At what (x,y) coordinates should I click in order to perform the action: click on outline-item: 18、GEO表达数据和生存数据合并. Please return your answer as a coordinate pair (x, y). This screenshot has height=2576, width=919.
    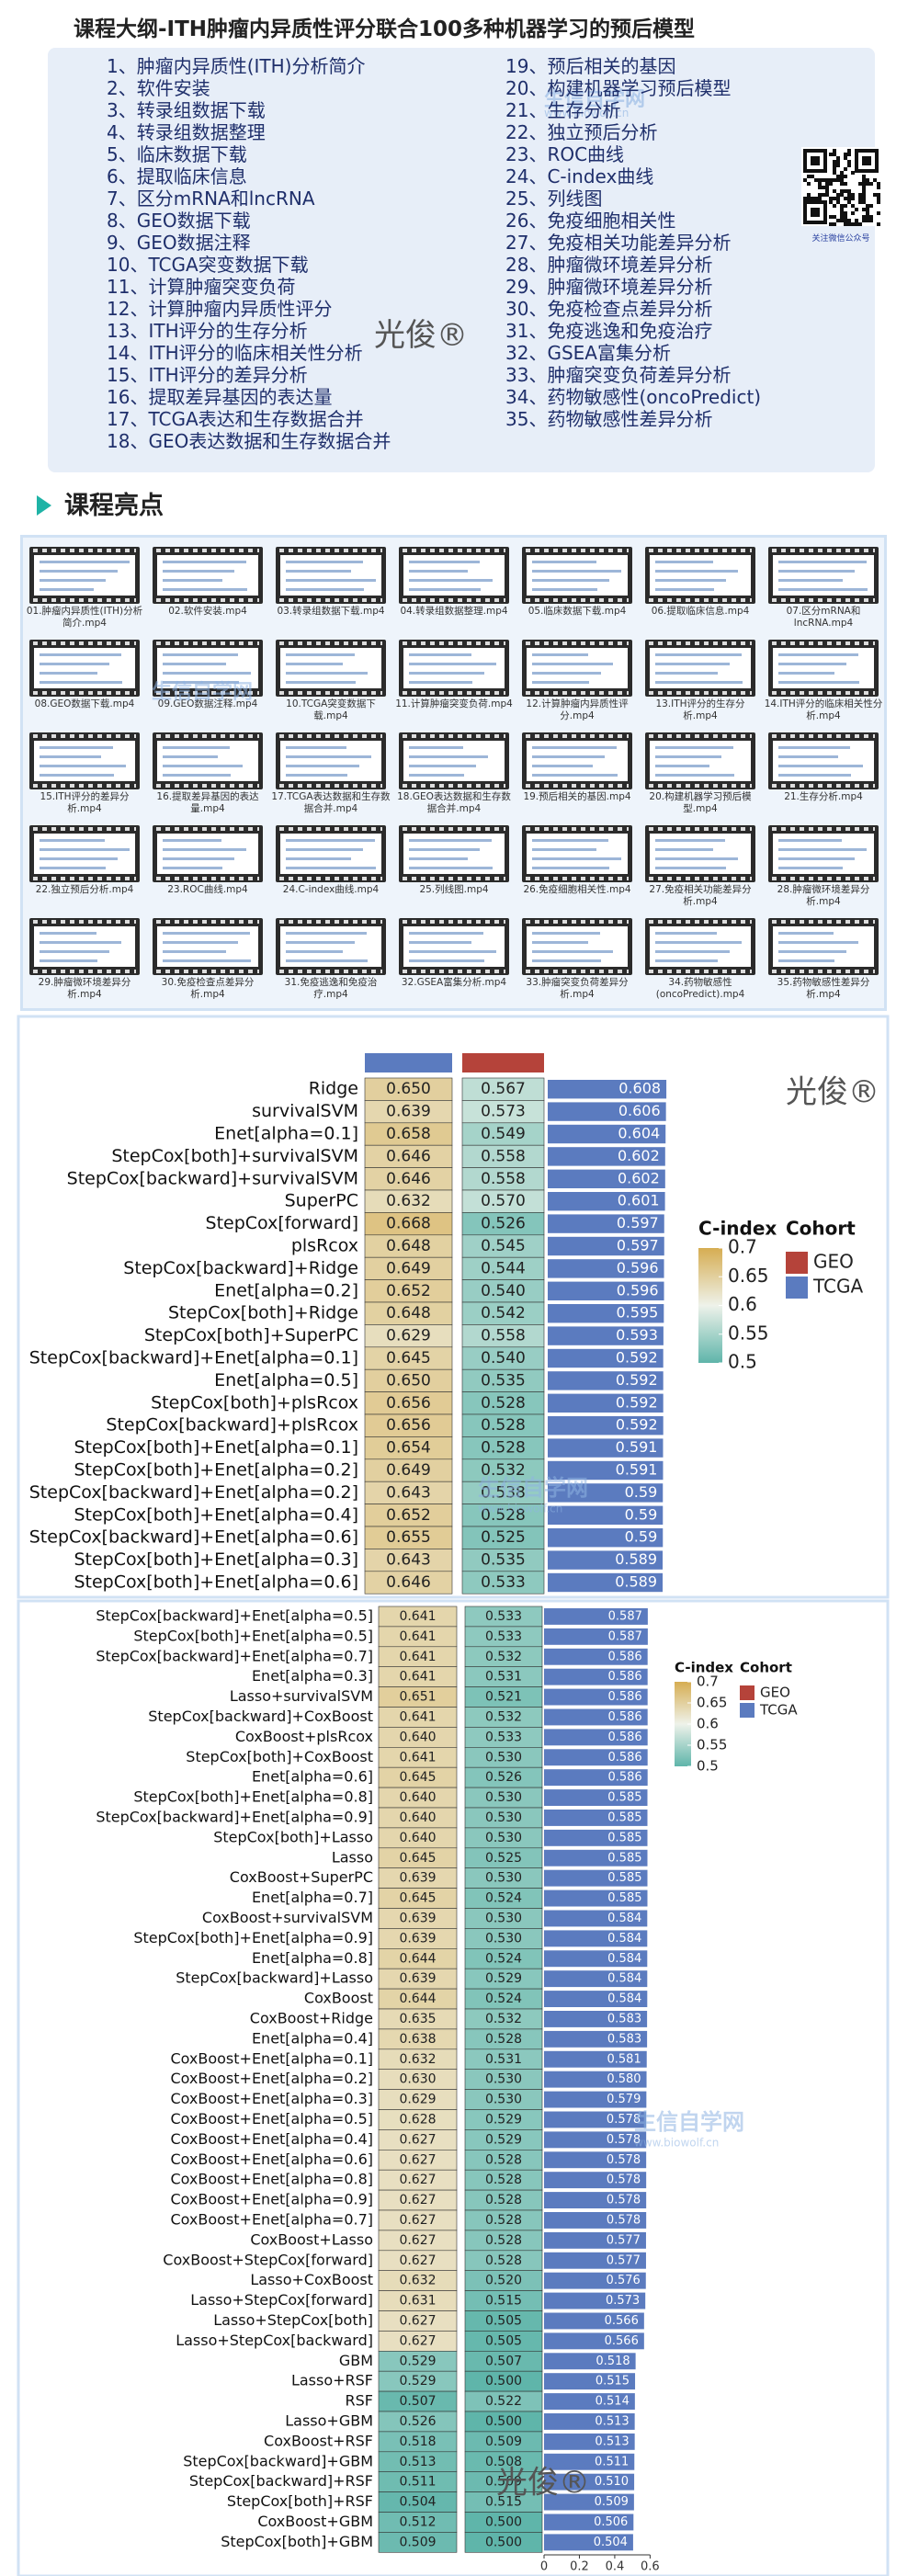
    Looking at the image, I should click on (249, 441).